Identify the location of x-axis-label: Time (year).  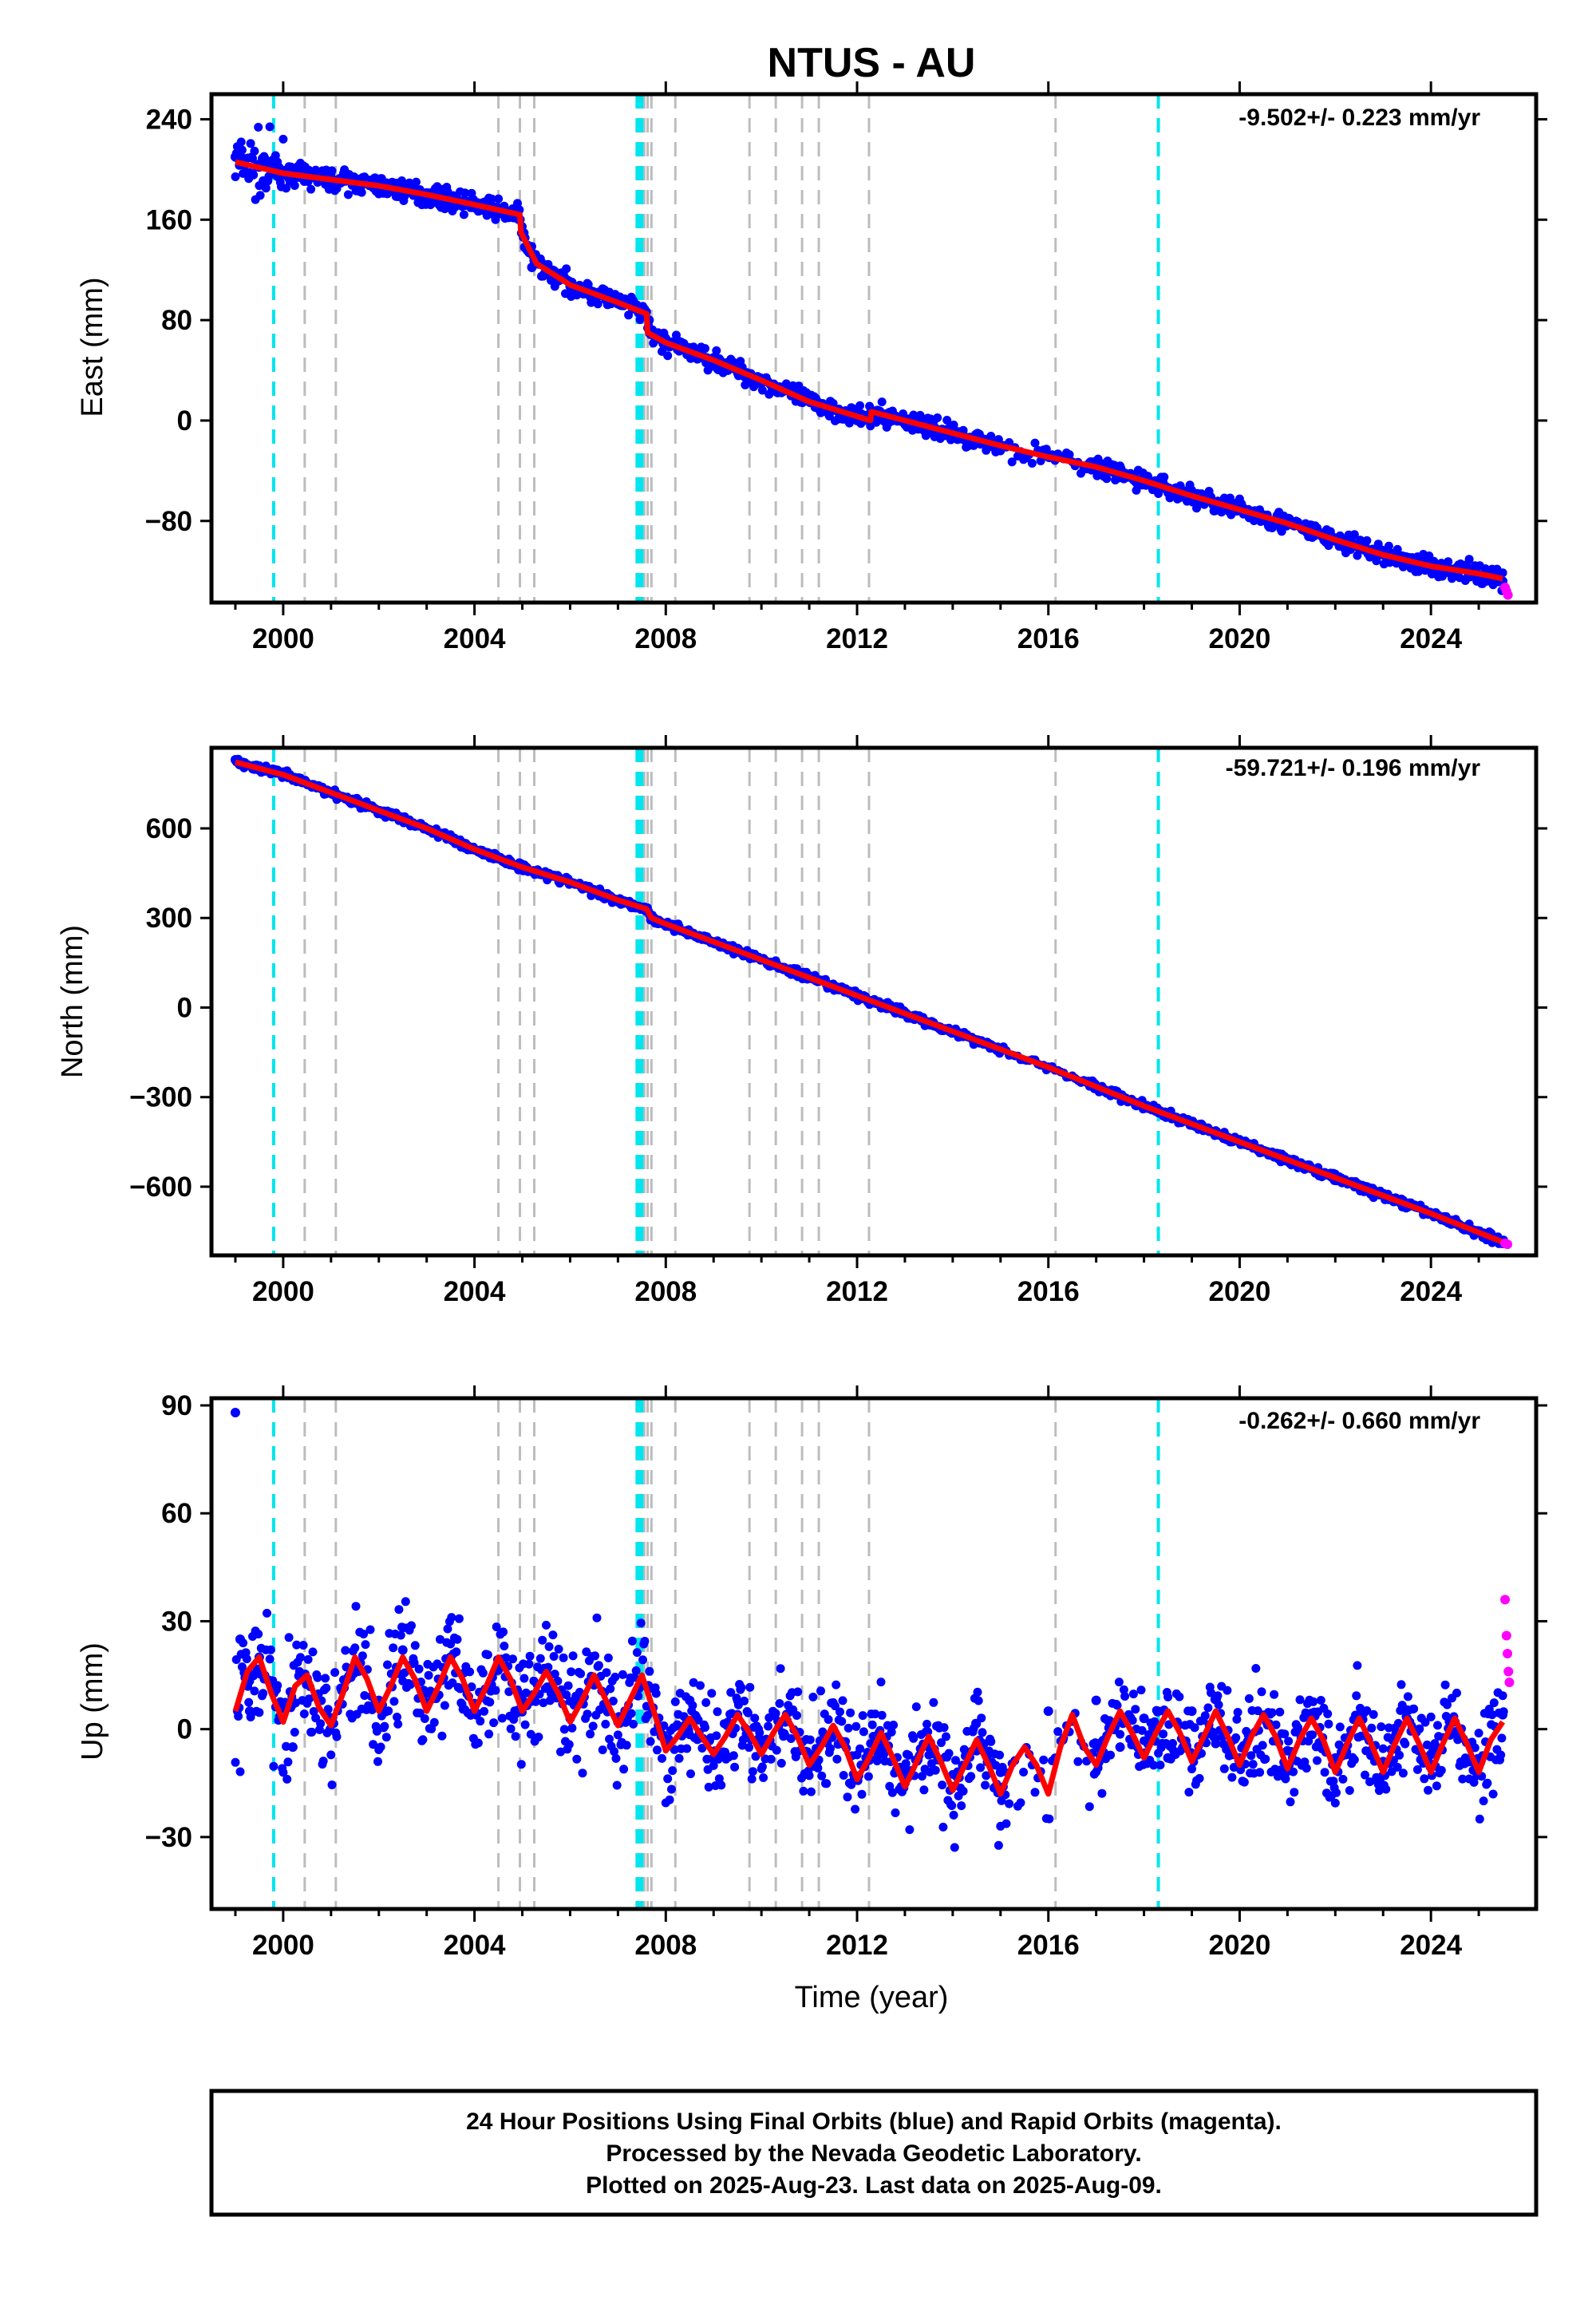
(872, 1997).